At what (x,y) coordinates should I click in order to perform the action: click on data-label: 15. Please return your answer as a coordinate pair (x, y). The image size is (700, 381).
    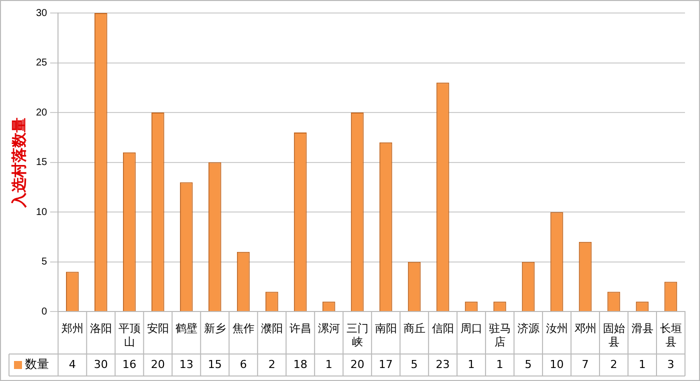
    Looking at the image, I should click on (215, 364).